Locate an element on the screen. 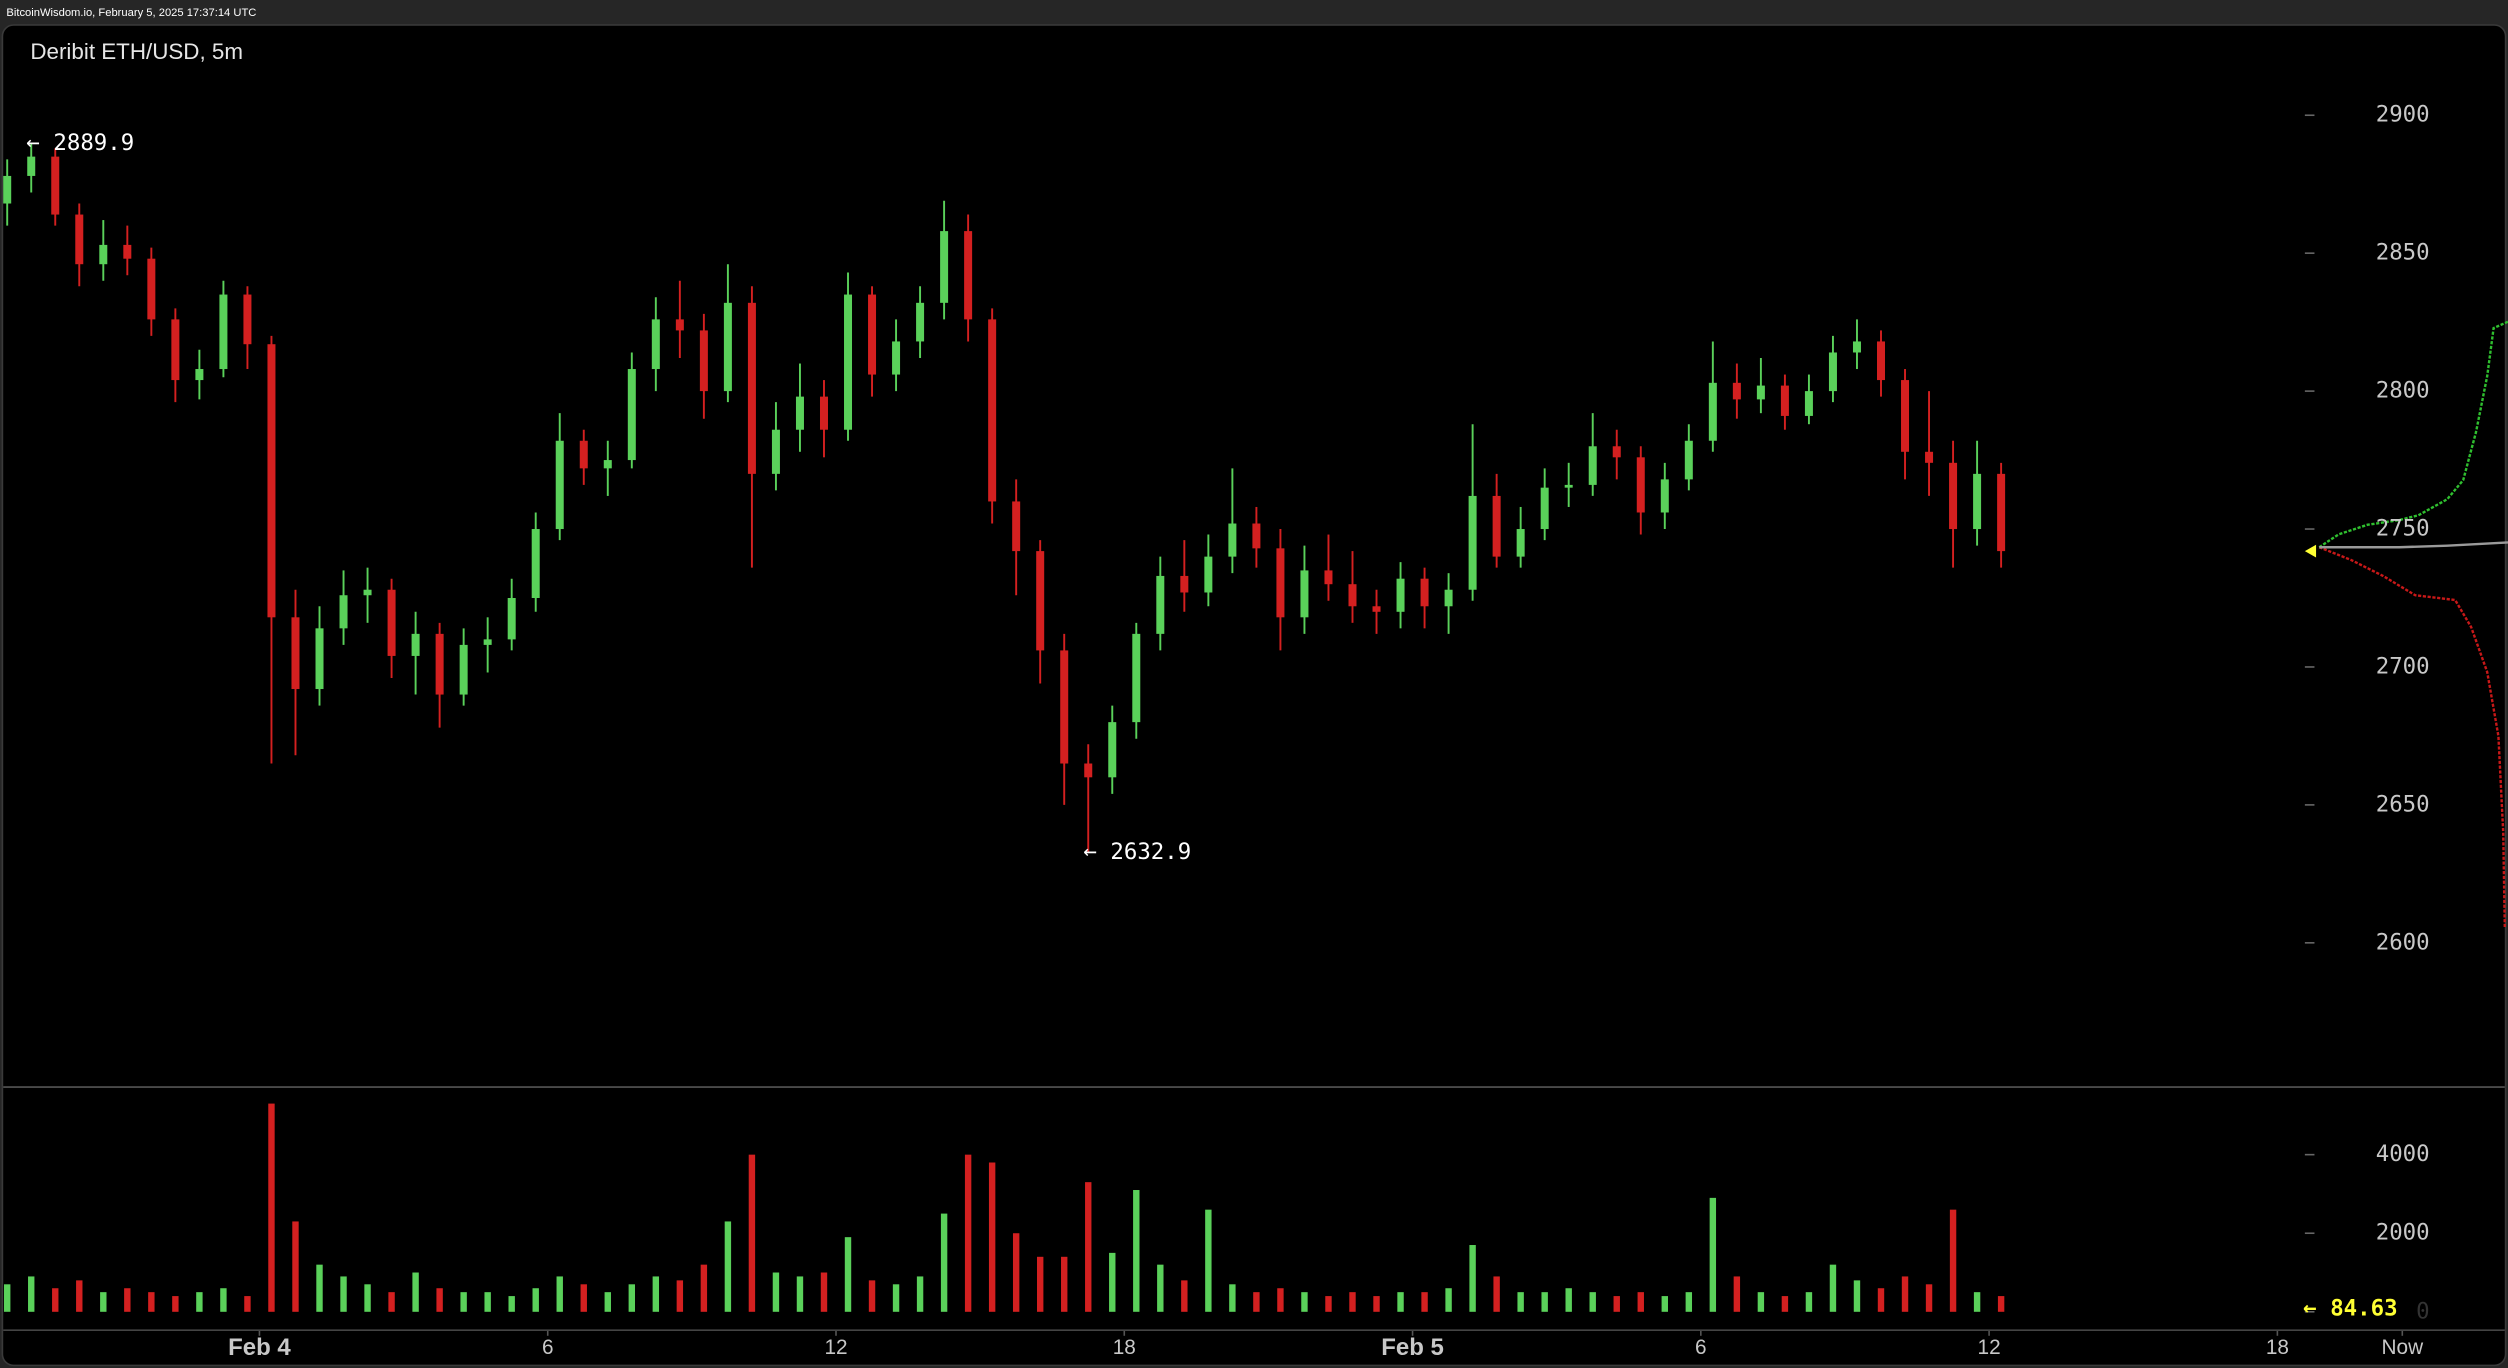  extreme-value: 2632.9 is located at coordinates (1150, 852).